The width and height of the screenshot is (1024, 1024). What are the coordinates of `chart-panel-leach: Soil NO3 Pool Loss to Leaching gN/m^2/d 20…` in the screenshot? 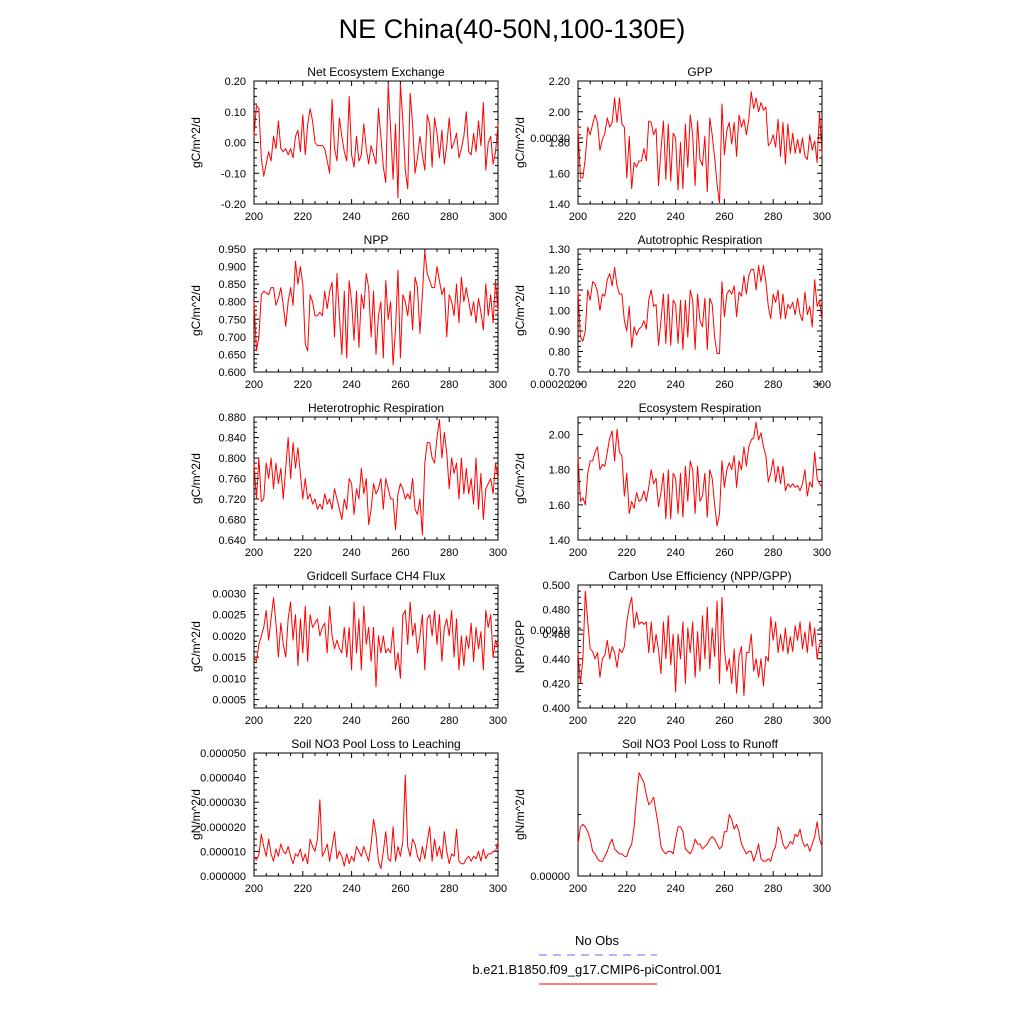 It's located at (348, 816).